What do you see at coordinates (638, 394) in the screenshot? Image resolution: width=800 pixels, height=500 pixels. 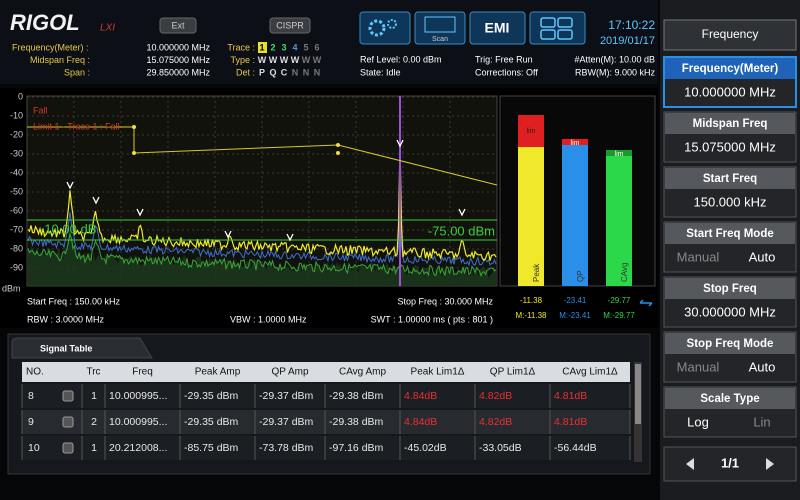 I see `scrollbar-thumb` at bounding box center [638, 394].